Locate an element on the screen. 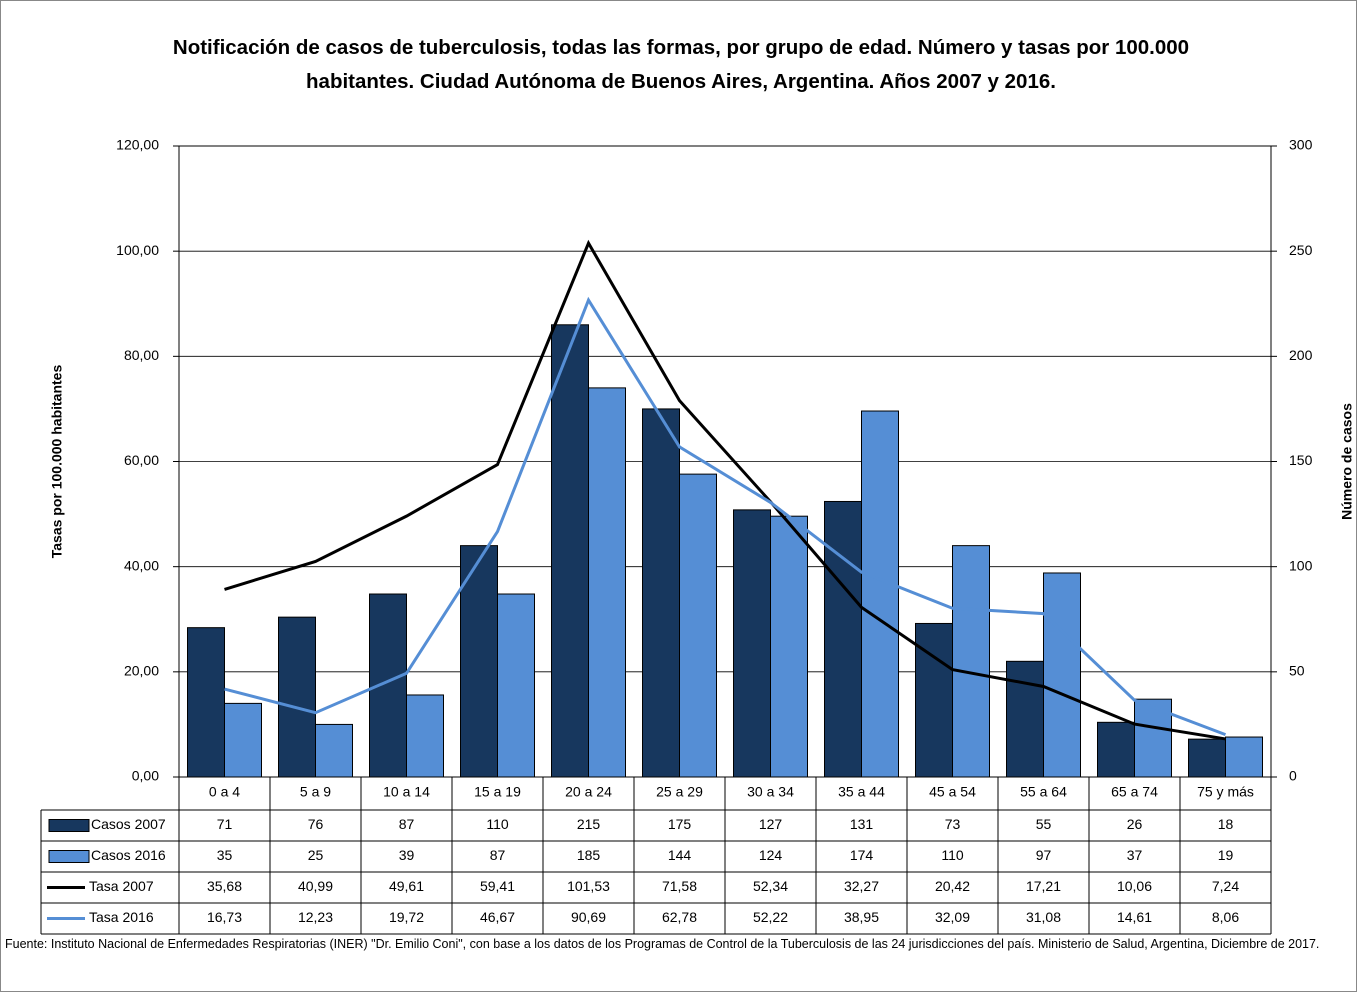 This screenshot has width=1357, height=992. data-label: 76 is located at coordinates (316, 824).